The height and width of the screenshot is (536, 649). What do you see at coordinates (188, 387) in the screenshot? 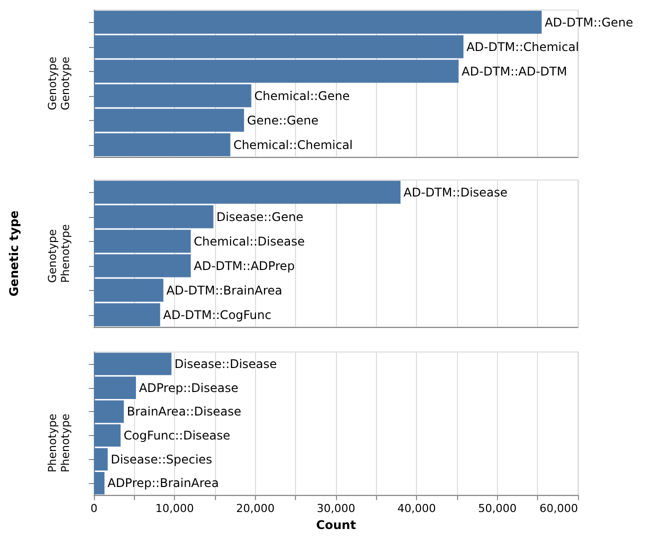
I see `category-label: ADPrep::Disease` at bounding box center [188, 387].